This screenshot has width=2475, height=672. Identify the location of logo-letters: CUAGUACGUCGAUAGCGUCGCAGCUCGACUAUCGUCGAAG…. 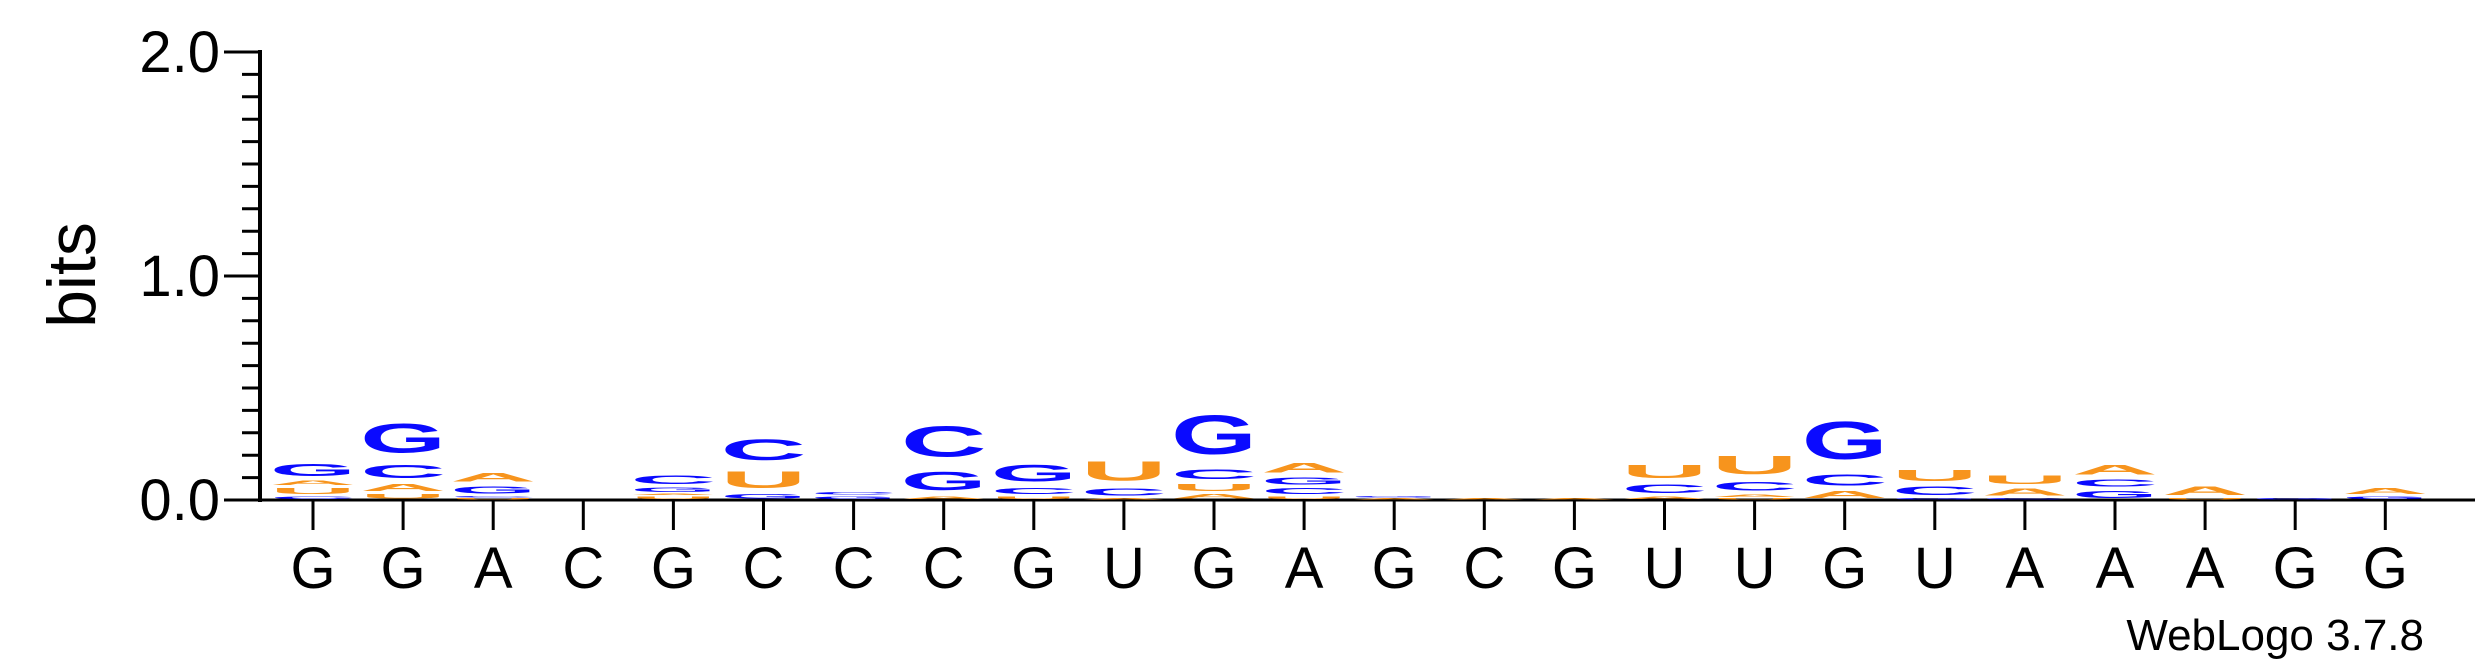
(1349, 452).